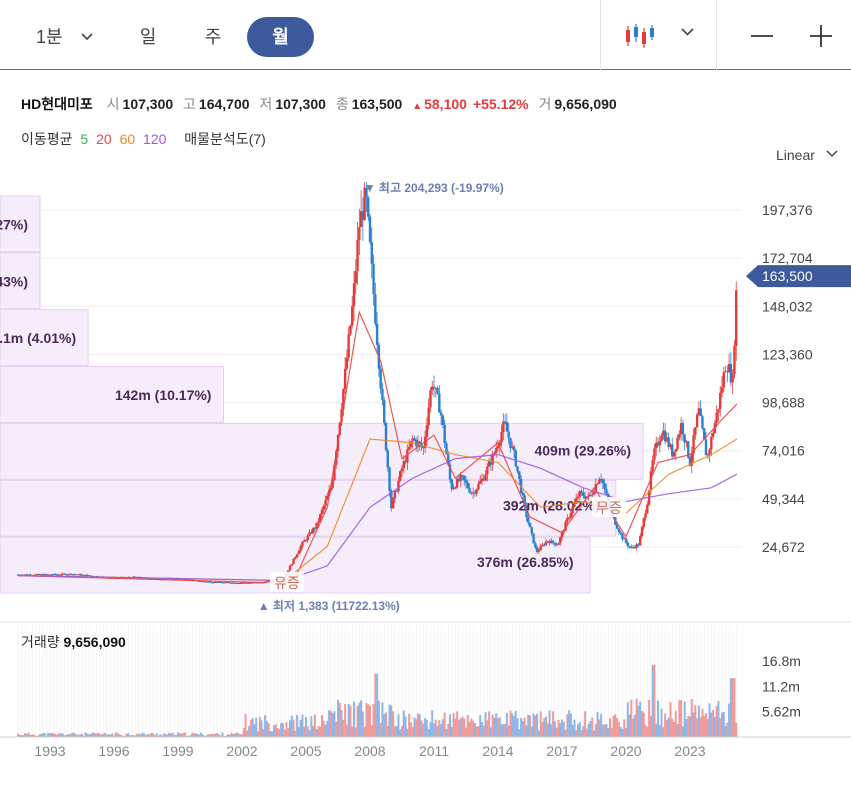 This screenshot has height=796, width=851. I want to click on moving-average-label: 이동평균, so click(47, 139).